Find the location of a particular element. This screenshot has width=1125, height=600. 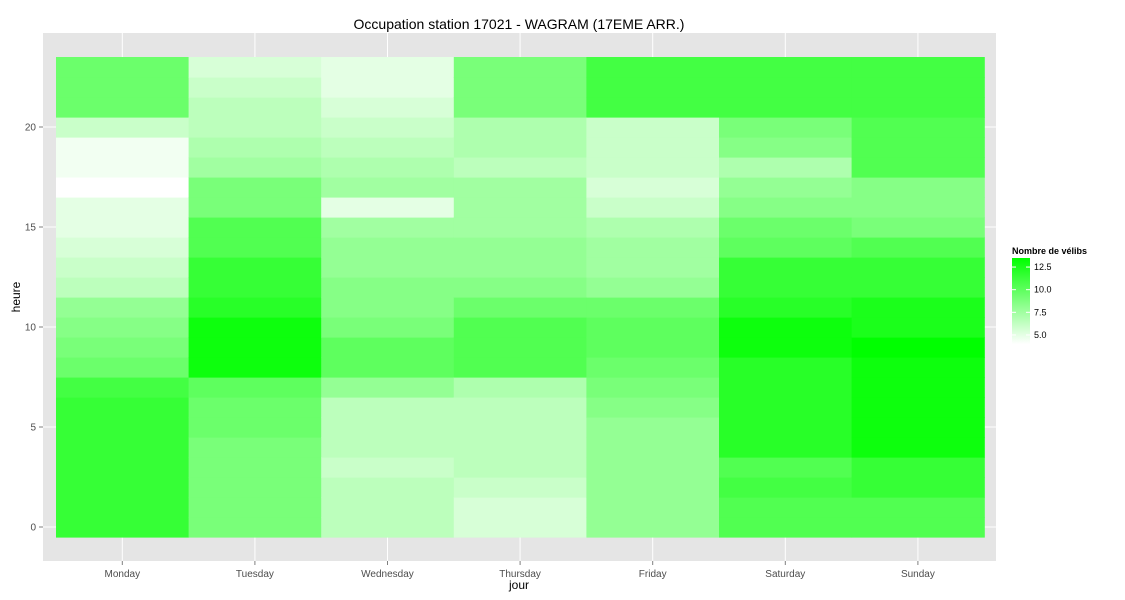

color-legend: Nombre de vélibs 5.0 7.5 10.0 12.5 is located at coordinates (1049, 295).